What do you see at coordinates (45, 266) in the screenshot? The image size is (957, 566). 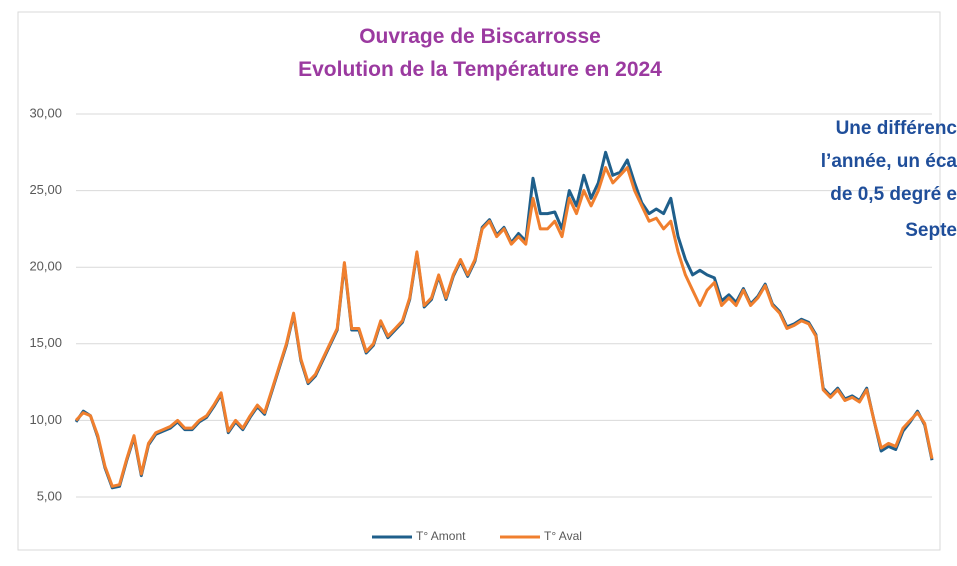 I see `y-tick-label: 20,00` at bounding box center [45, 266].